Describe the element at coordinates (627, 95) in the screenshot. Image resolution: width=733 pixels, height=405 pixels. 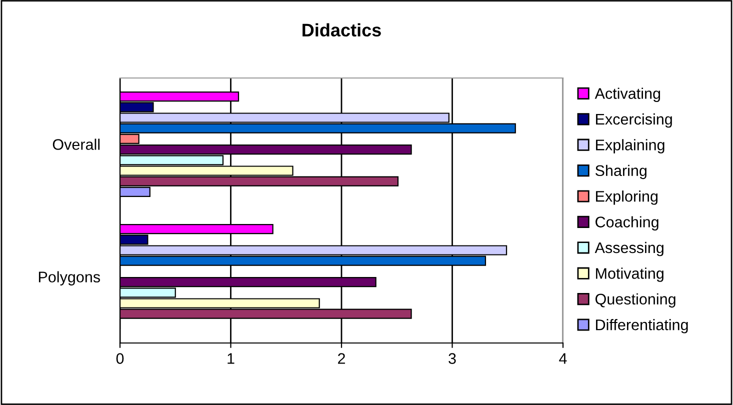
I see `legend-label: Activating` at that location.